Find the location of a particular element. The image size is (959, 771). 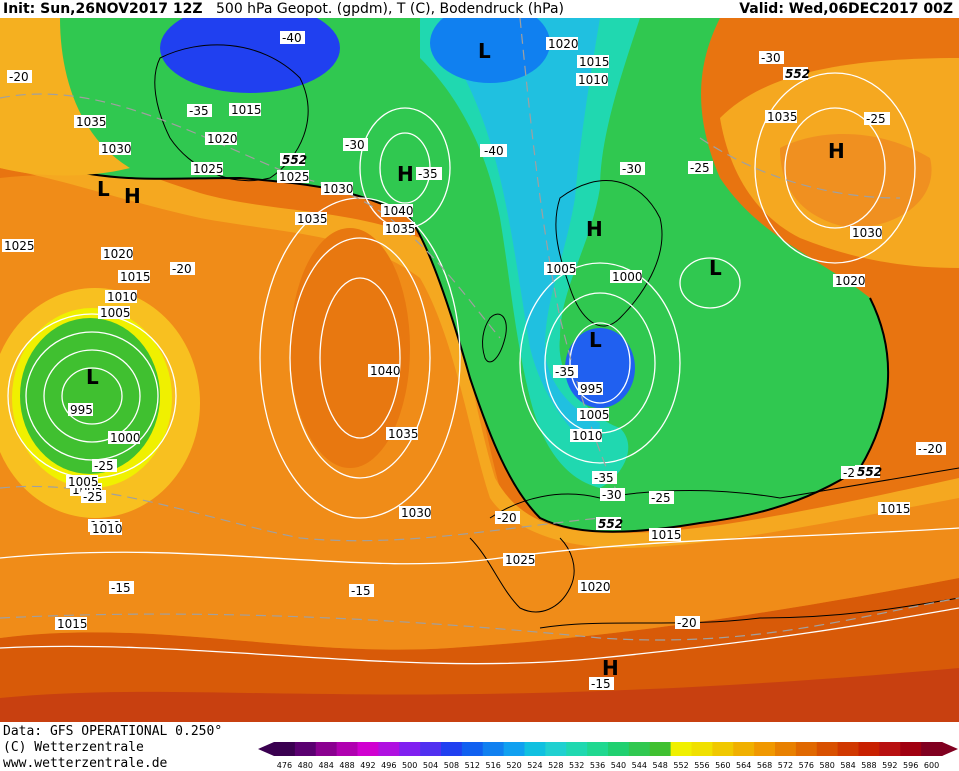

colorbar-tick-label: 552 is located at coordinates (680, 765).